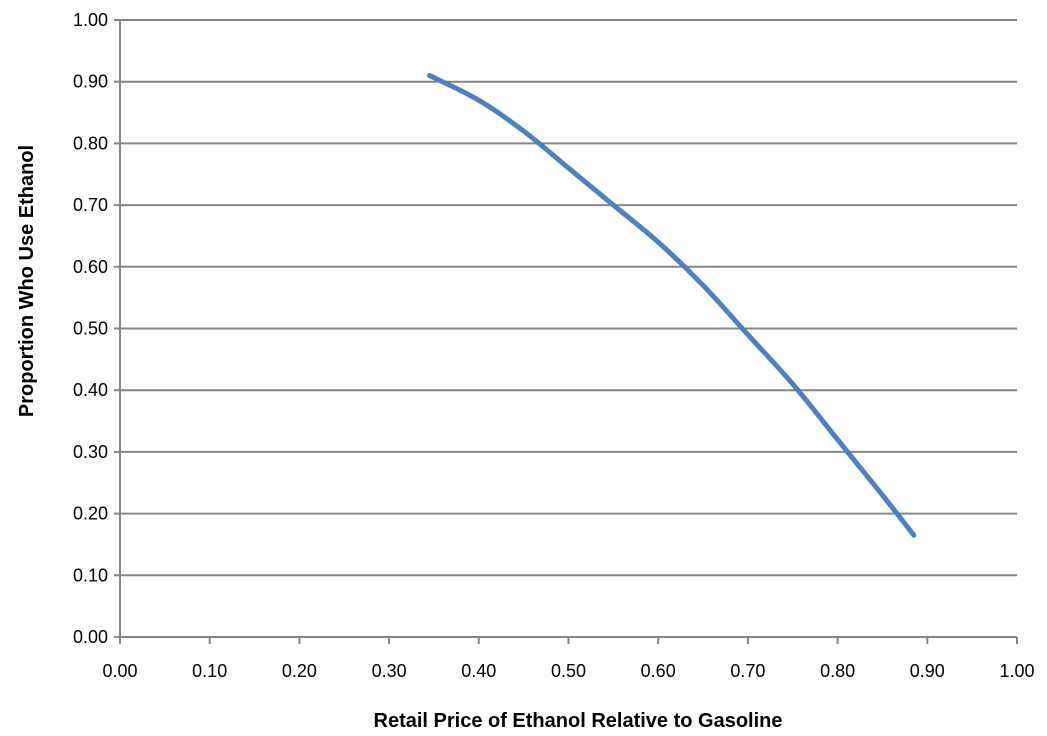  Describe the element at coordinates (747, 671) in the screenshot. I see `x-tick-label: 0.70` at that location.